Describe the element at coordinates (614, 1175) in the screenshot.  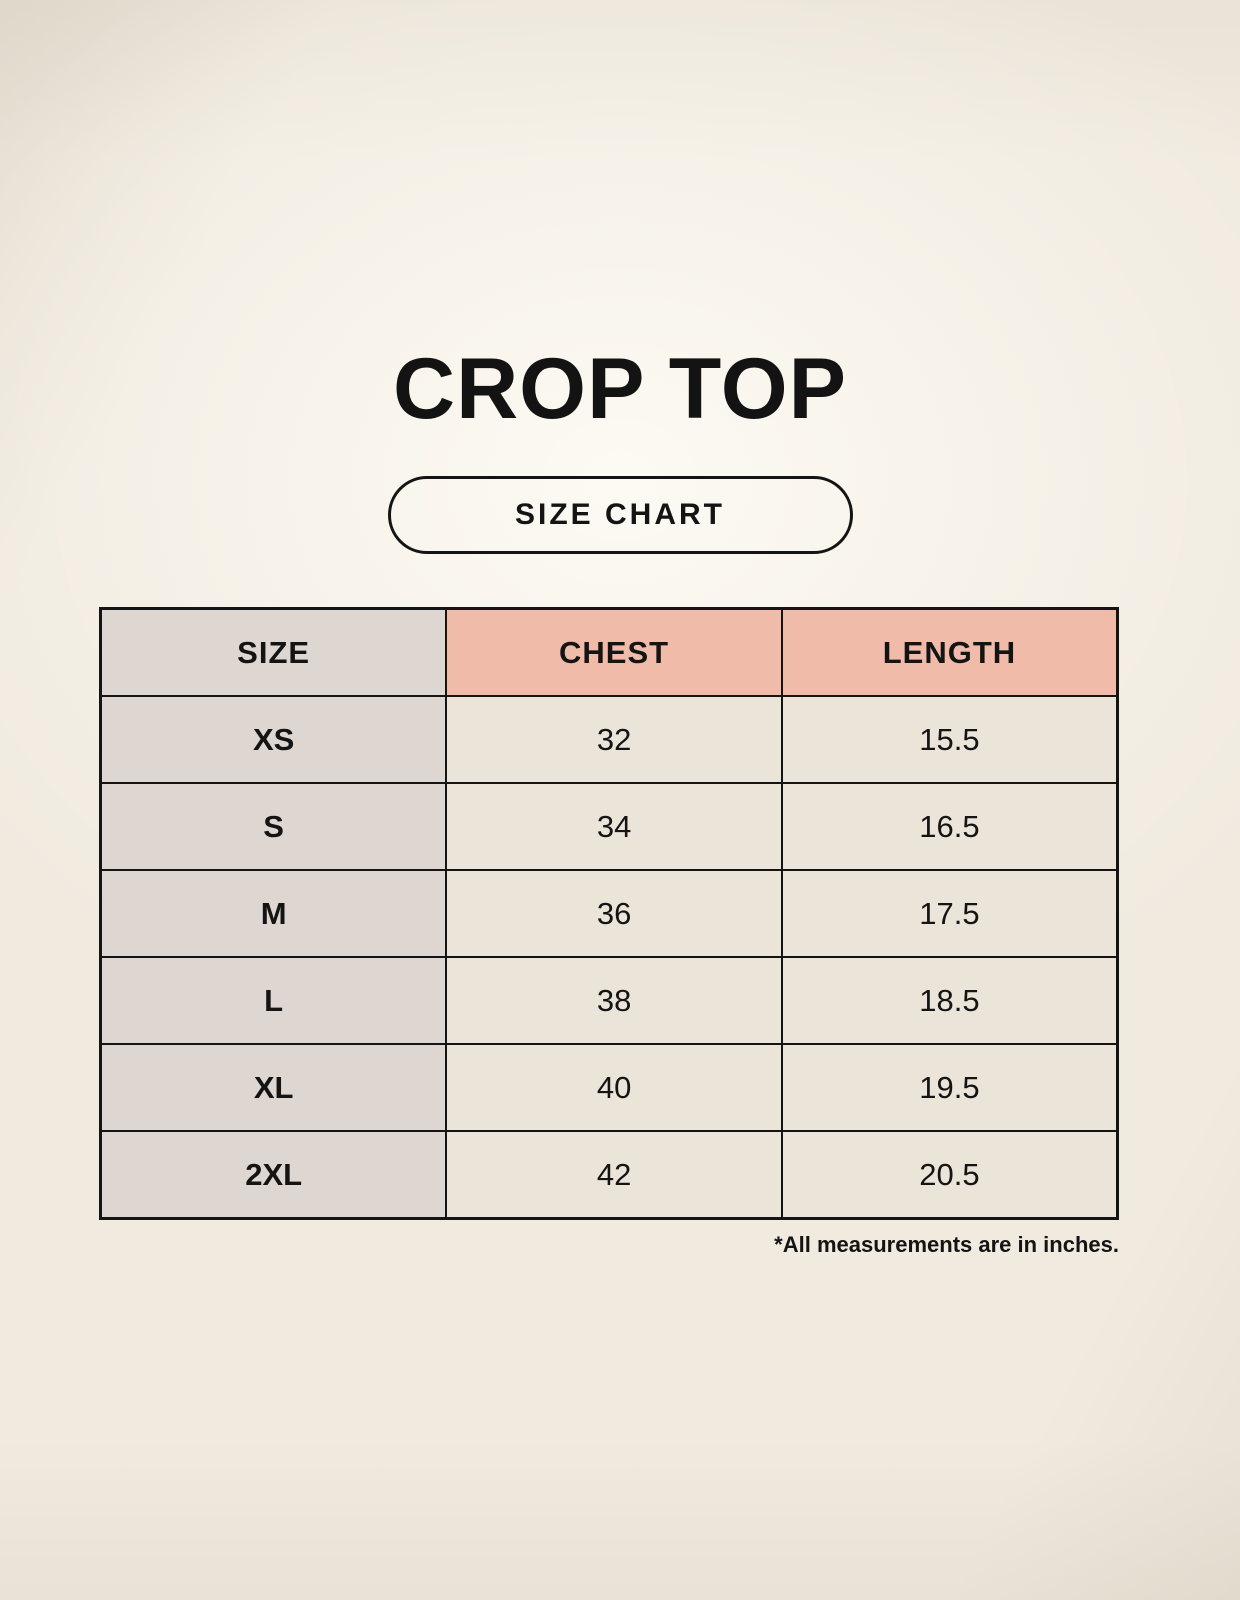
I see `chest-cell: 42` at that location.